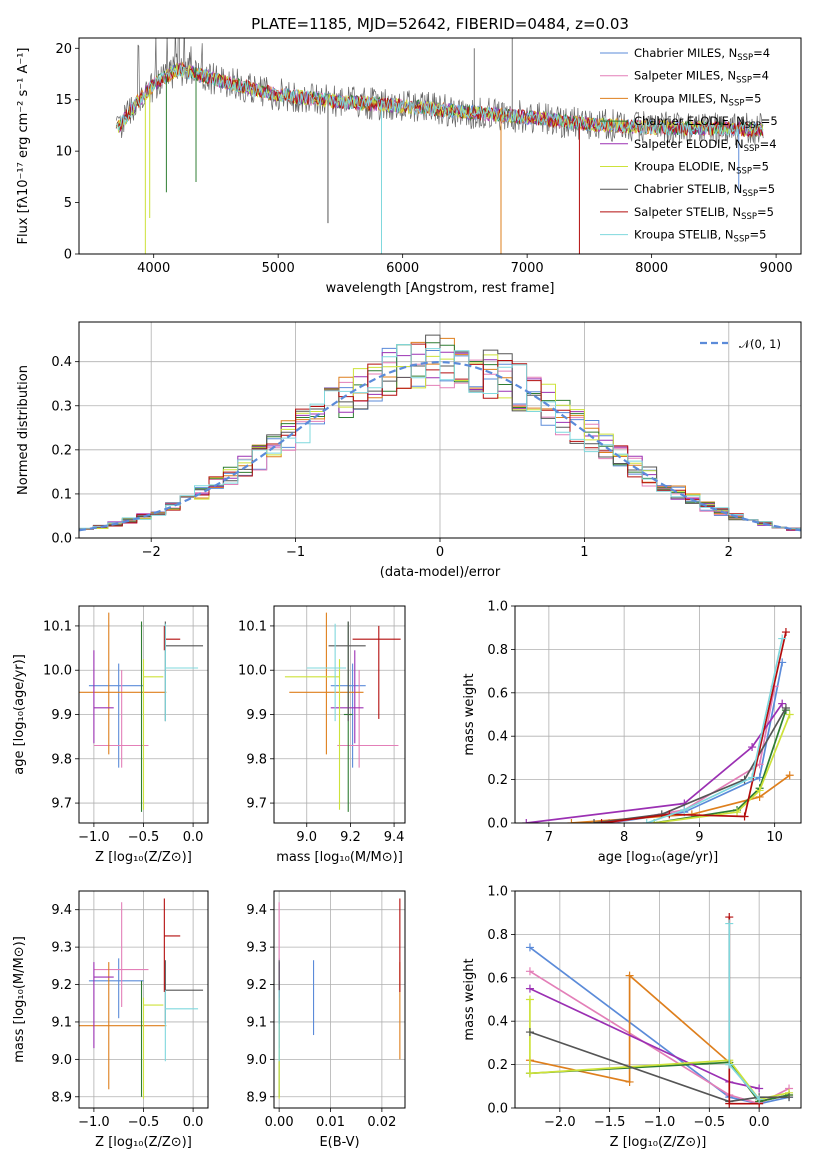  Describe the element at coordinates (740, 344) in the screenshot. I see `residuals-legend: 𝒩(0, 1)` at that location.